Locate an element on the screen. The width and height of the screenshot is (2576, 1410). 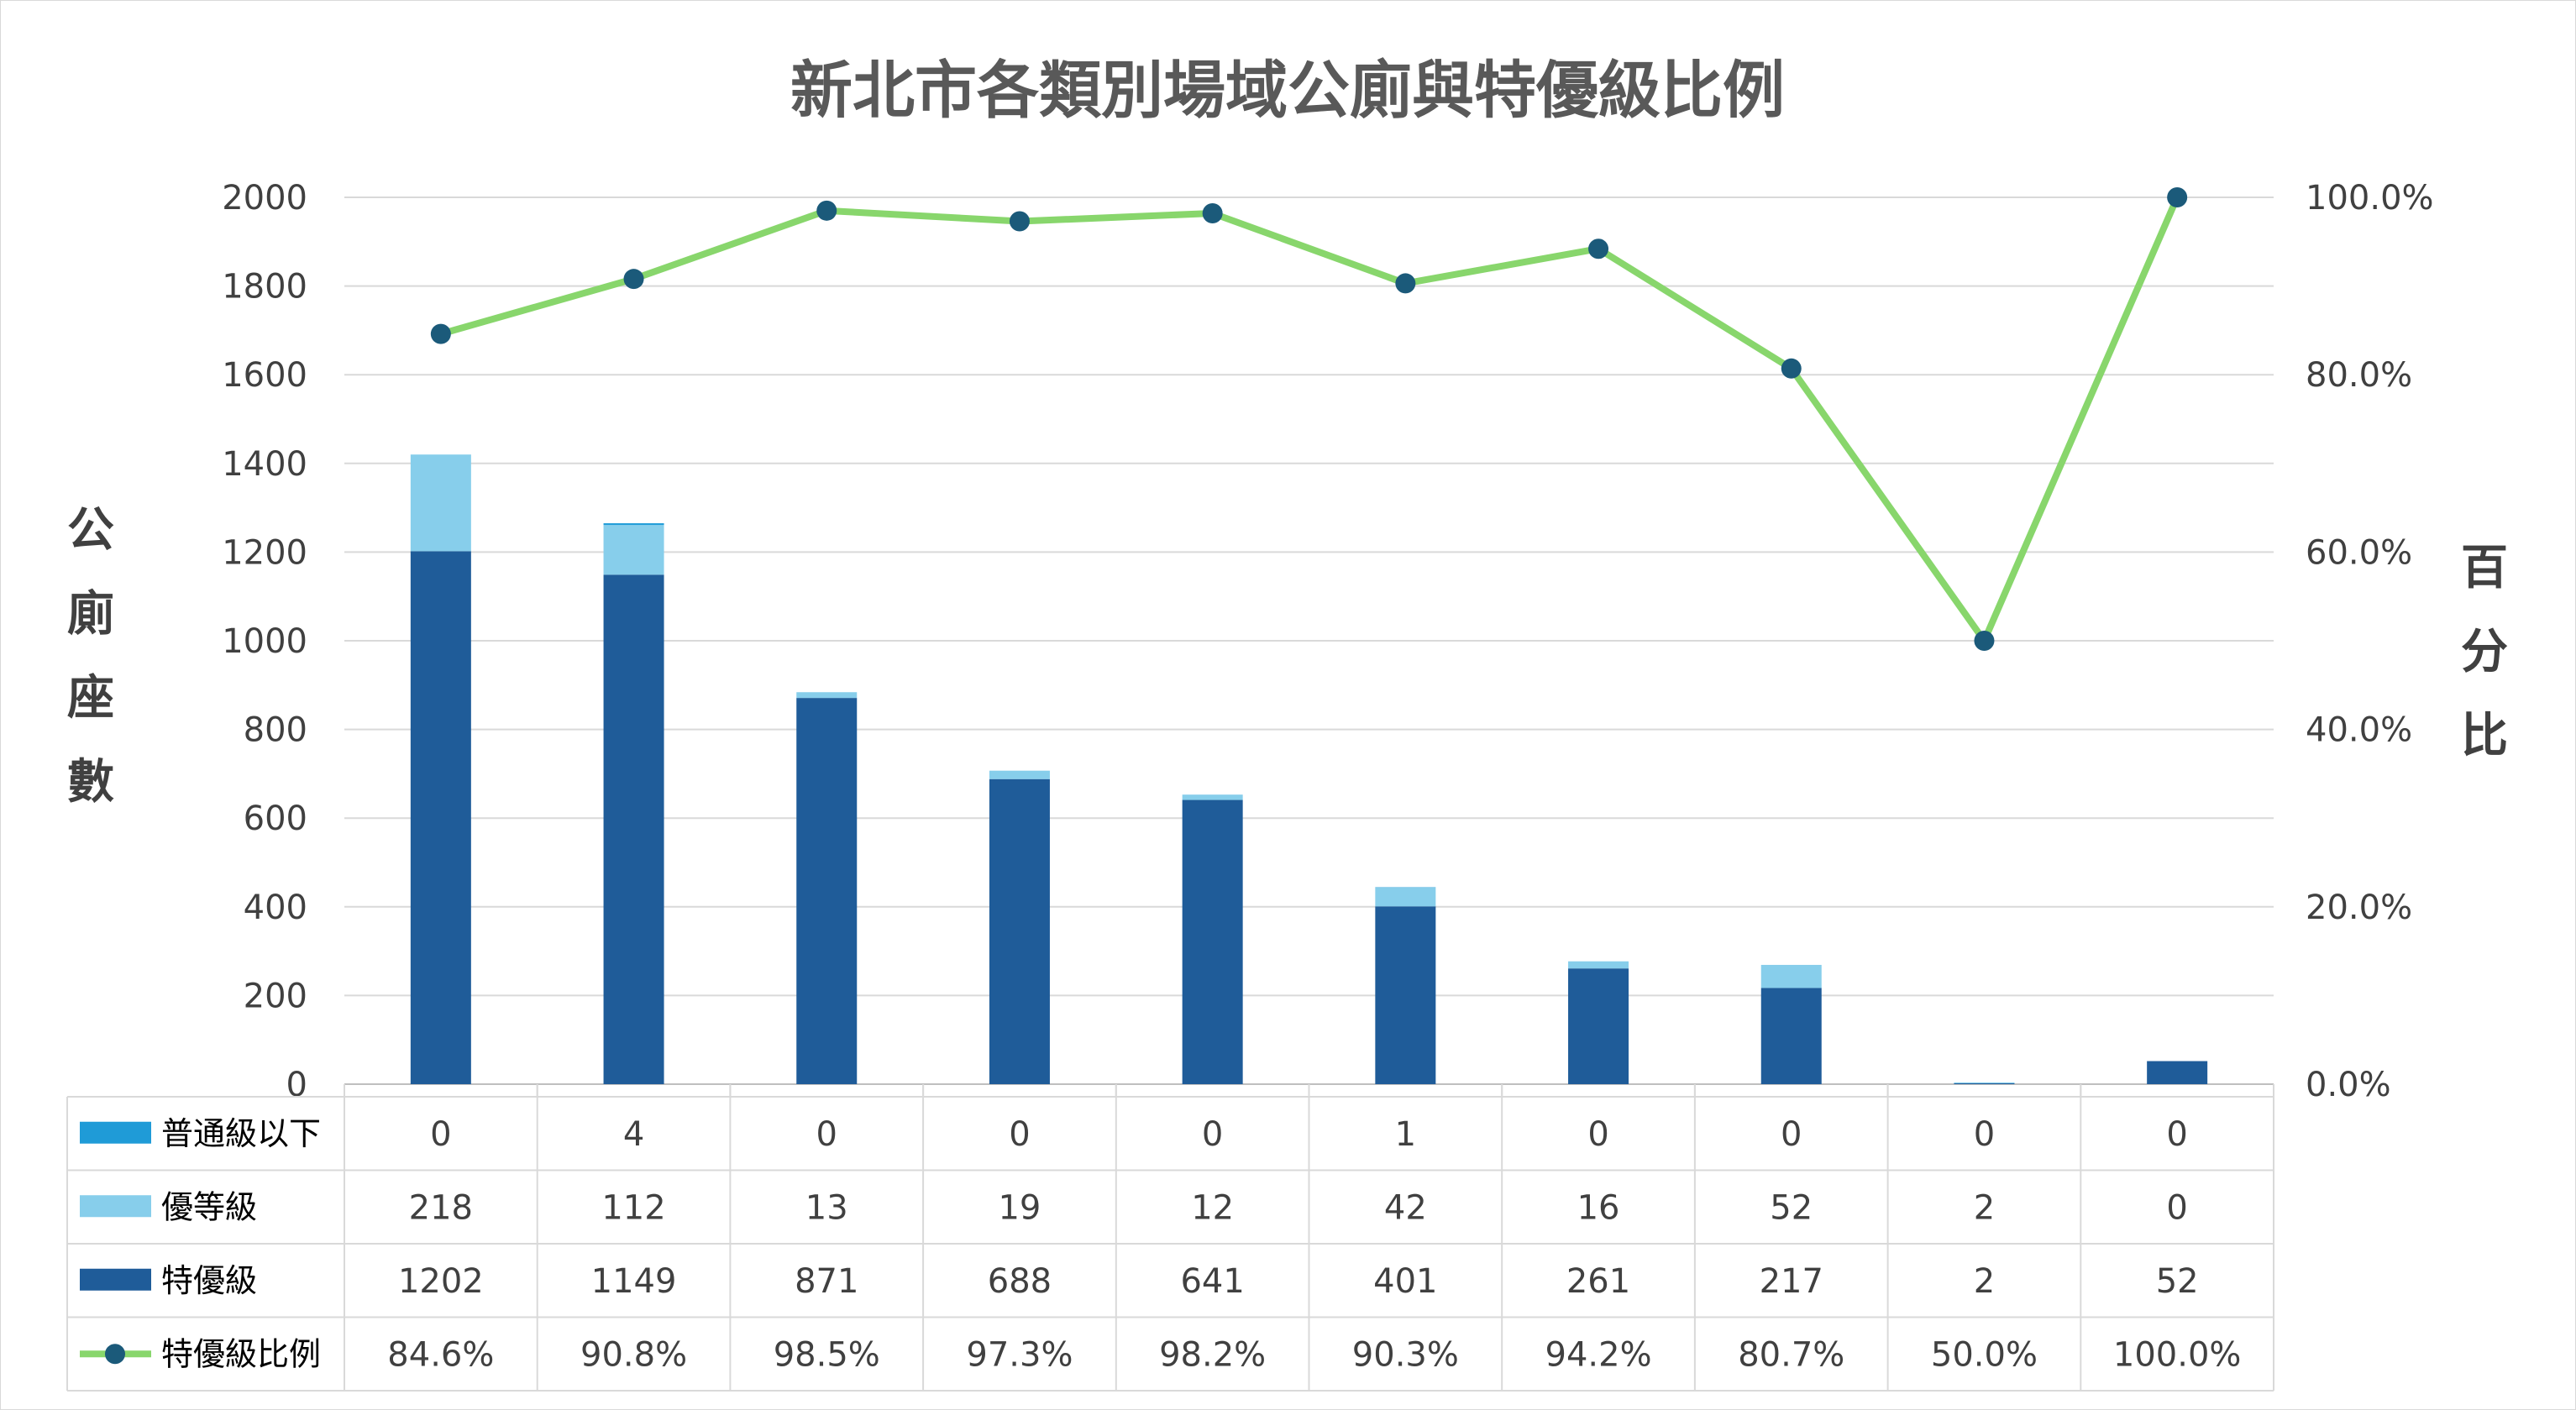
legend-key-特優級 is located at coordinates (115, 1279).